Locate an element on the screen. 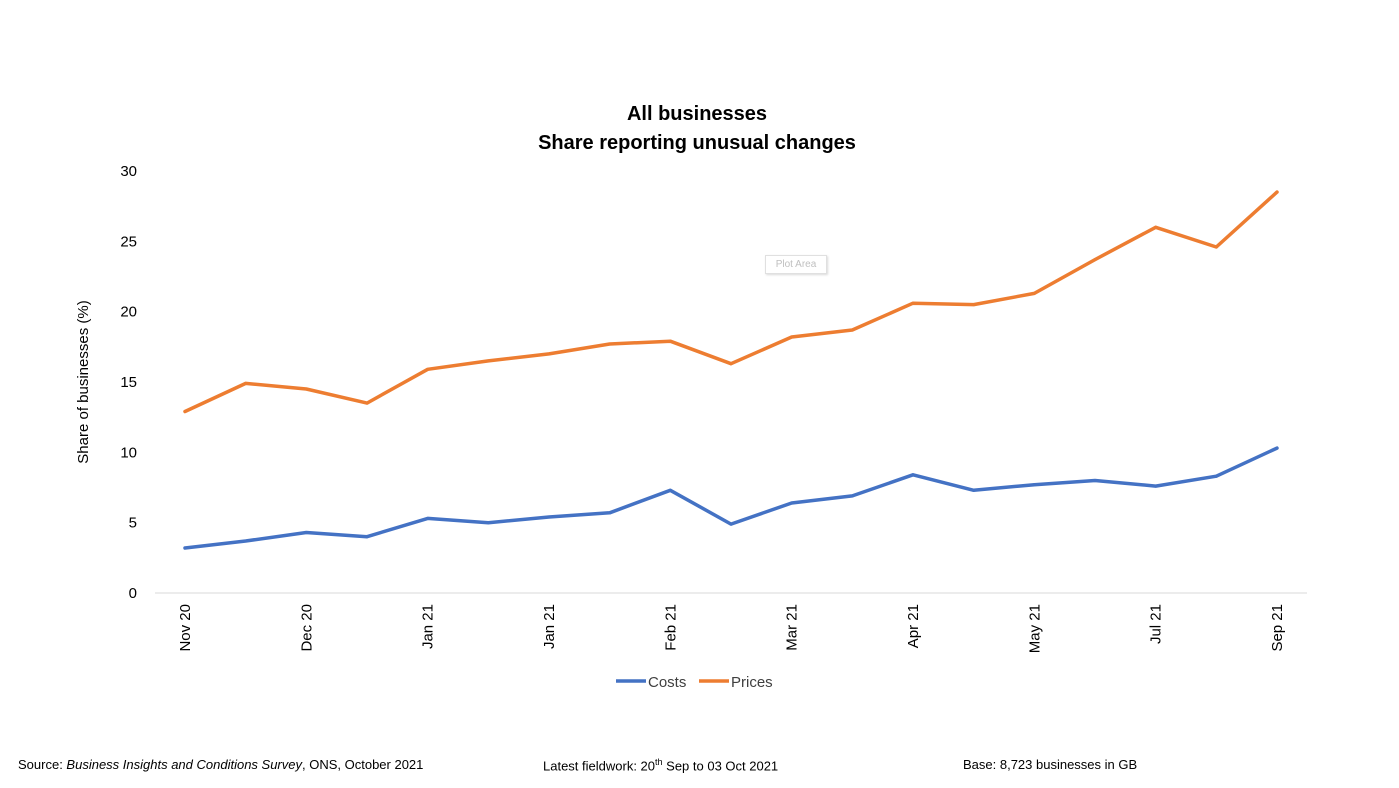 The image size is (1399, 788). y-tick-label: 20 is located at coordinates (128, 312).